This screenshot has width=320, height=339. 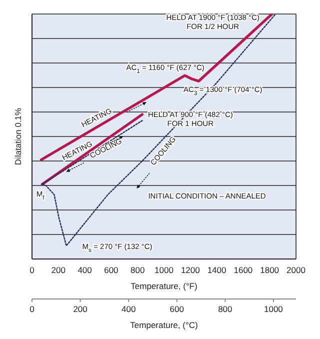 What do you see at coordinates (128, 309) in the screenshot?
I see `x2-tick-label: 400` at bounding box center [128, 309].